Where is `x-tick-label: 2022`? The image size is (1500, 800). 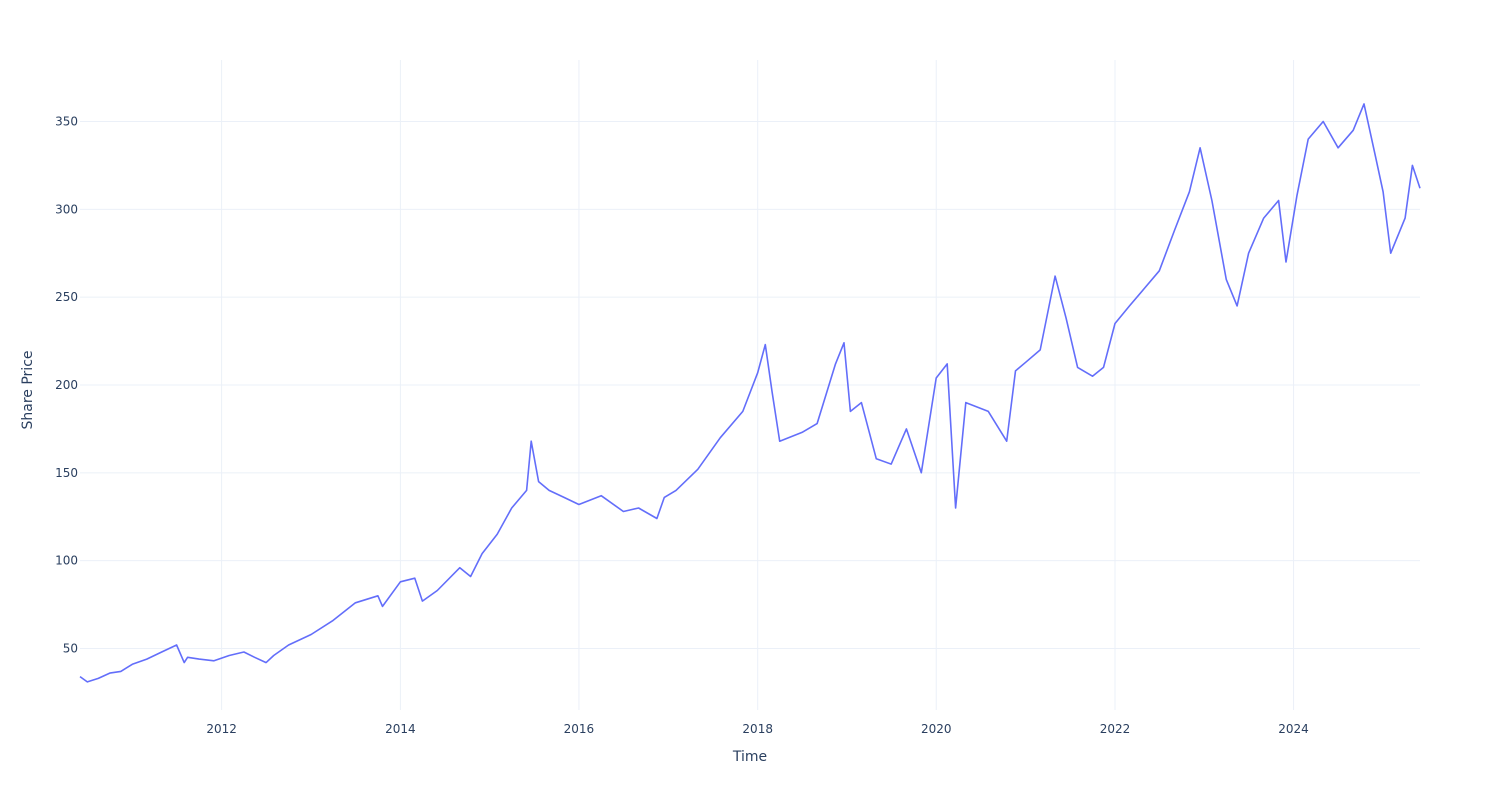 x-tick-label: 2022 is located at coordinates (1115, 729).